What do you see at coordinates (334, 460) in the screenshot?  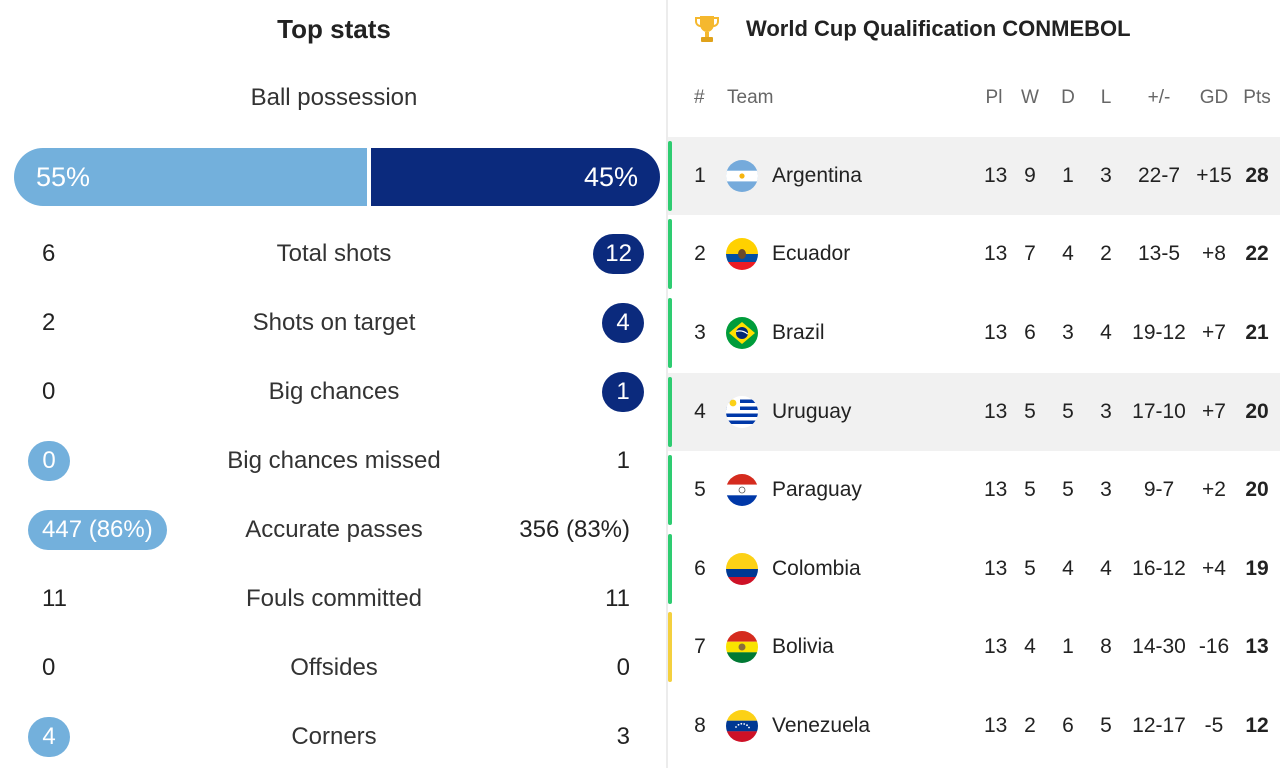 I see `stat-label: Big chances missed` at bounding box center [334, 460].